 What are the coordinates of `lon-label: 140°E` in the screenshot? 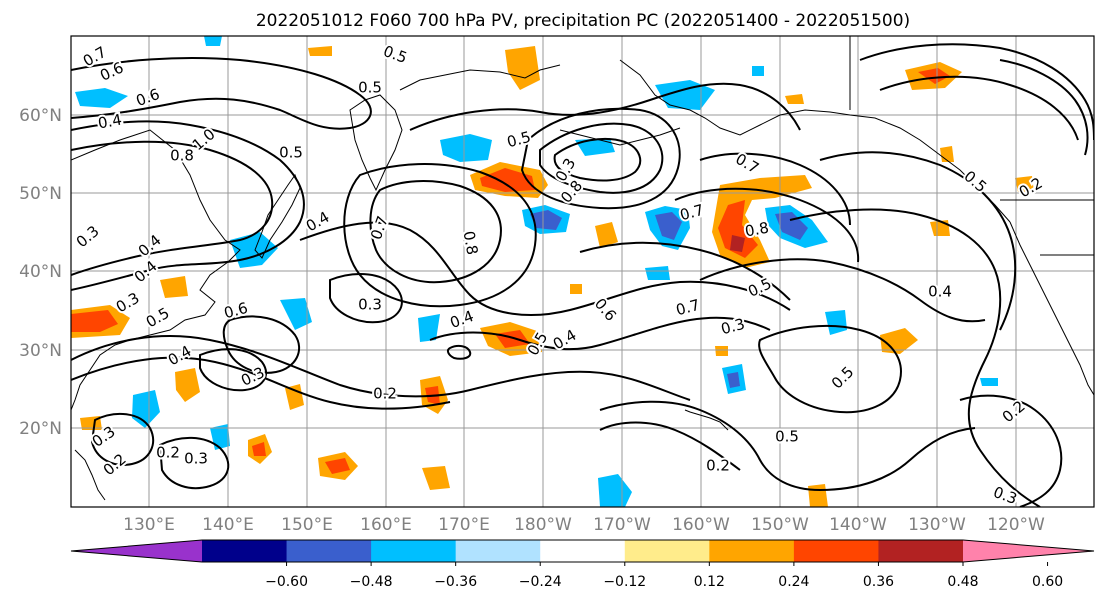 It's located at (228, 525).